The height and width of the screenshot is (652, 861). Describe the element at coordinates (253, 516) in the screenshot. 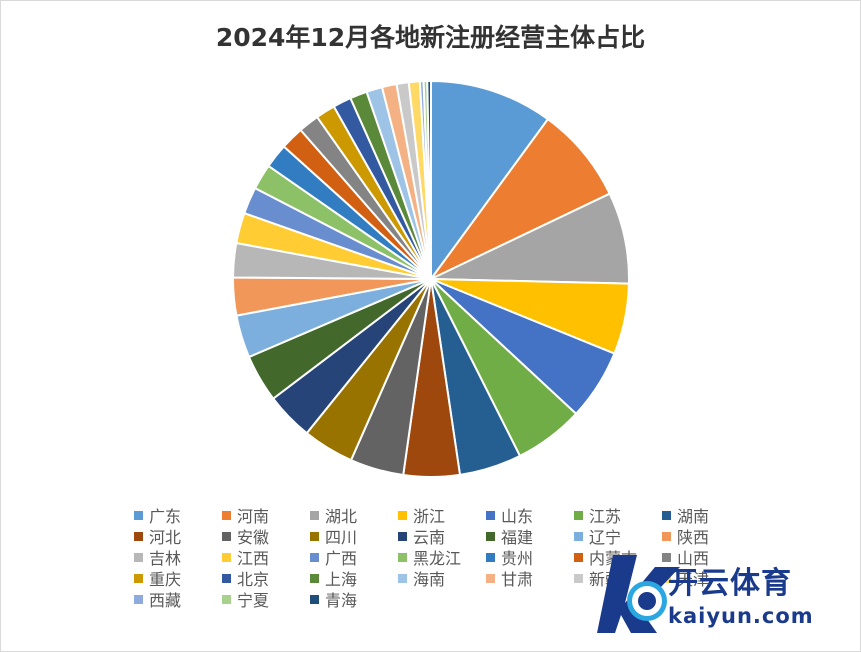

I see `legend-label: 河南` at that location.